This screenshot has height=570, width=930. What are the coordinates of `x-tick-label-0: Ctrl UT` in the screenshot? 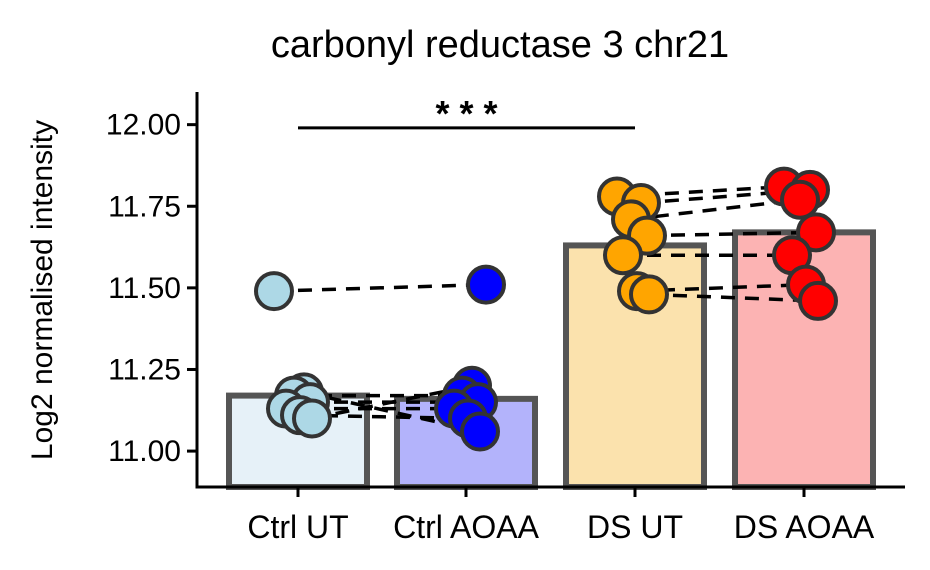 It's located at (297, 527).